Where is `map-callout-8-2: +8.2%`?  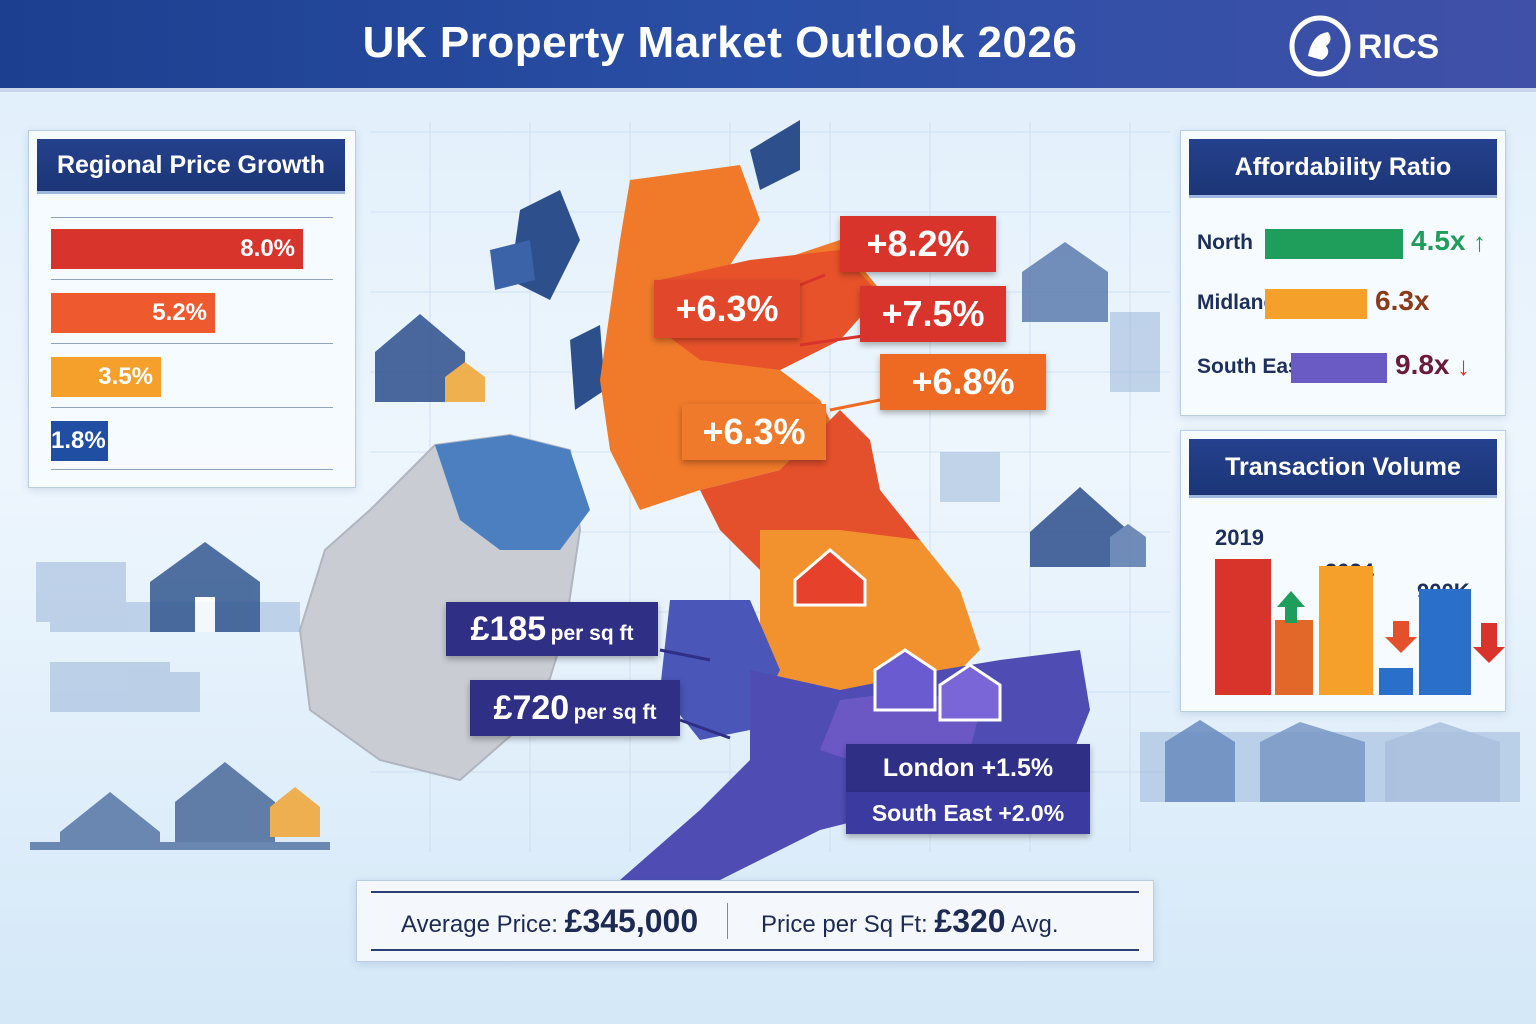
map-callout-8-2: +8.2% is located at coordinates (918, 244).